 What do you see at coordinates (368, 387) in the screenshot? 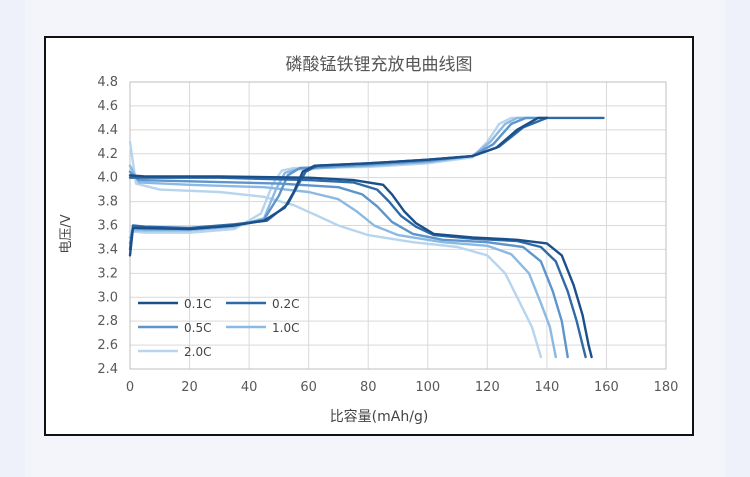
I see `x-tick-label: 80` at bounding box center [368, 387].